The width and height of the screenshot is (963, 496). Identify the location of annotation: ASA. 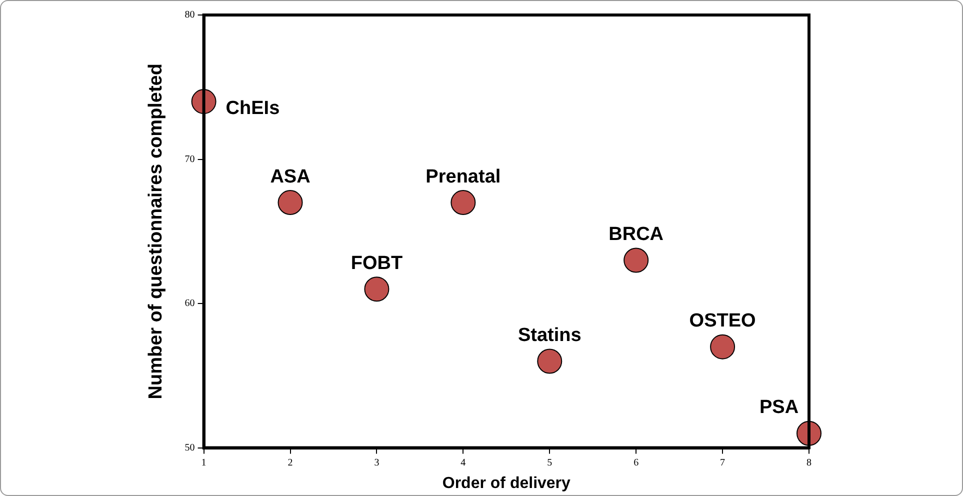
(290, 177).